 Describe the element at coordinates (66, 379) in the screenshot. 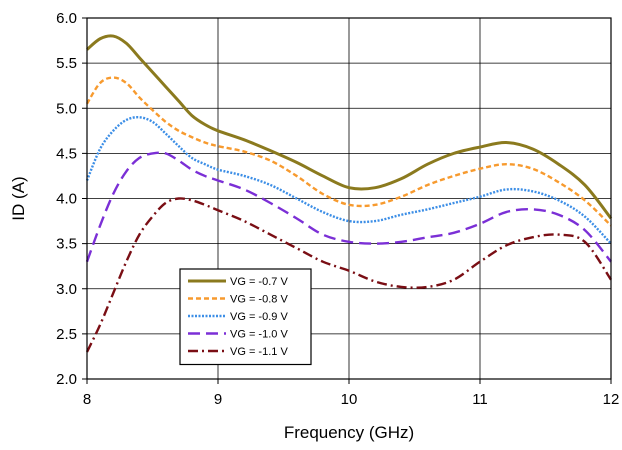

I see `y-tick-label: 2.0` at that location.